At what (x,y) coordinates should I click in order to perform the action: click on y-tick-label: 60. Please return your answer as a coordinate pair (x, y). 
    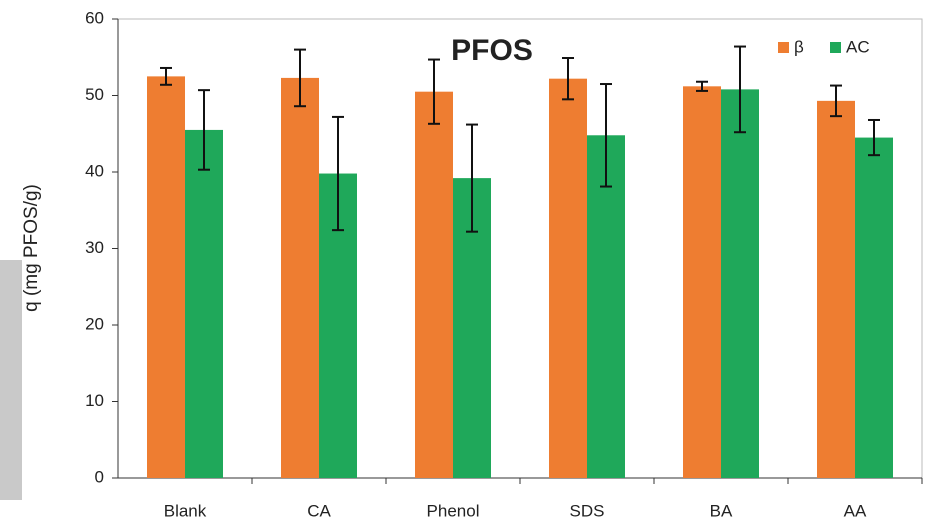
    Looking at the image, I should click on (94, 17).